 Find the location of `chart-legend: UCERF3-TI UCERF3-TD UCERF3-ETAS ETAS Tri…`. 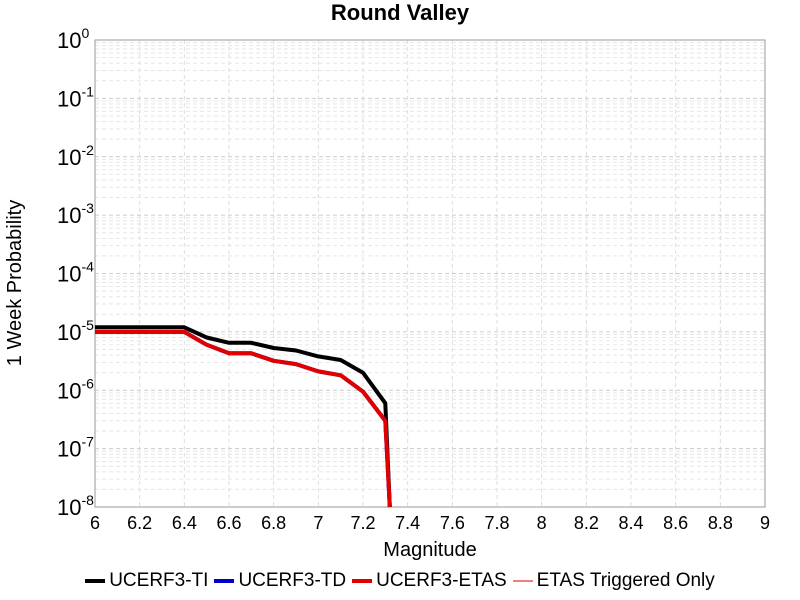

chart-legend: UCERF3-TI UCERF3-TD UCERF3-ETAS ETAS Tri… is located at coordinates (400, 581).